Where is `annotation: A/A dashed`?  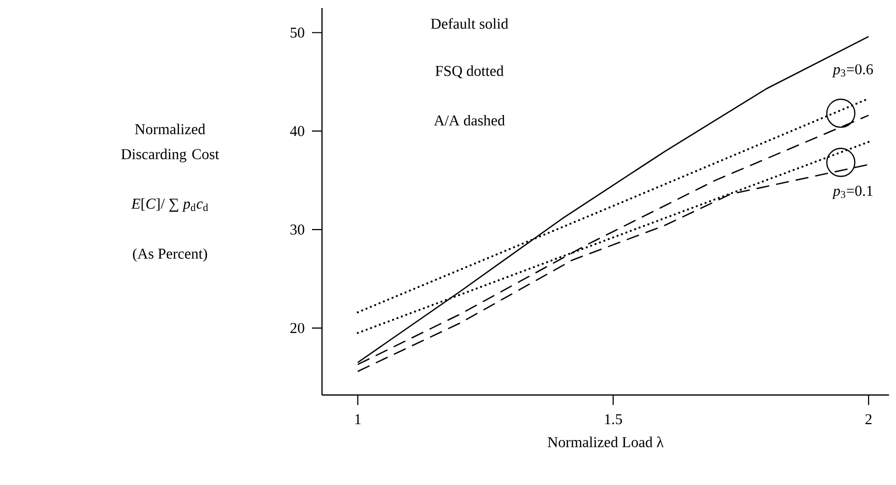 annotation: A/A dashed is located at coordinates (469, 120).